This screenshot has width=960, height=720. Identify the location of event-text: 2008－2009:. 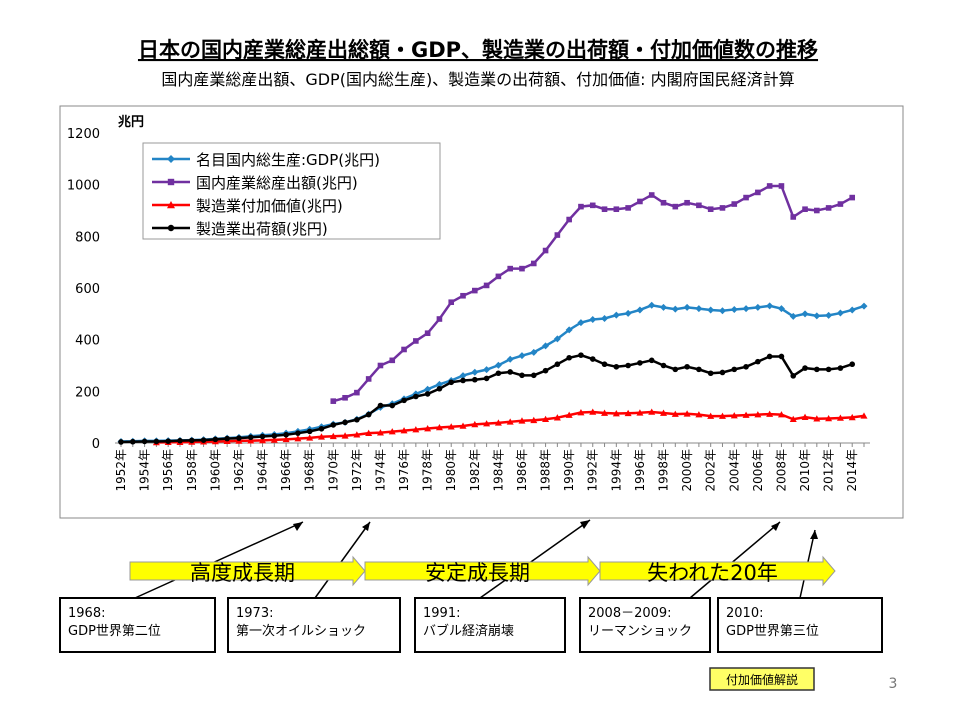
(630, 613).